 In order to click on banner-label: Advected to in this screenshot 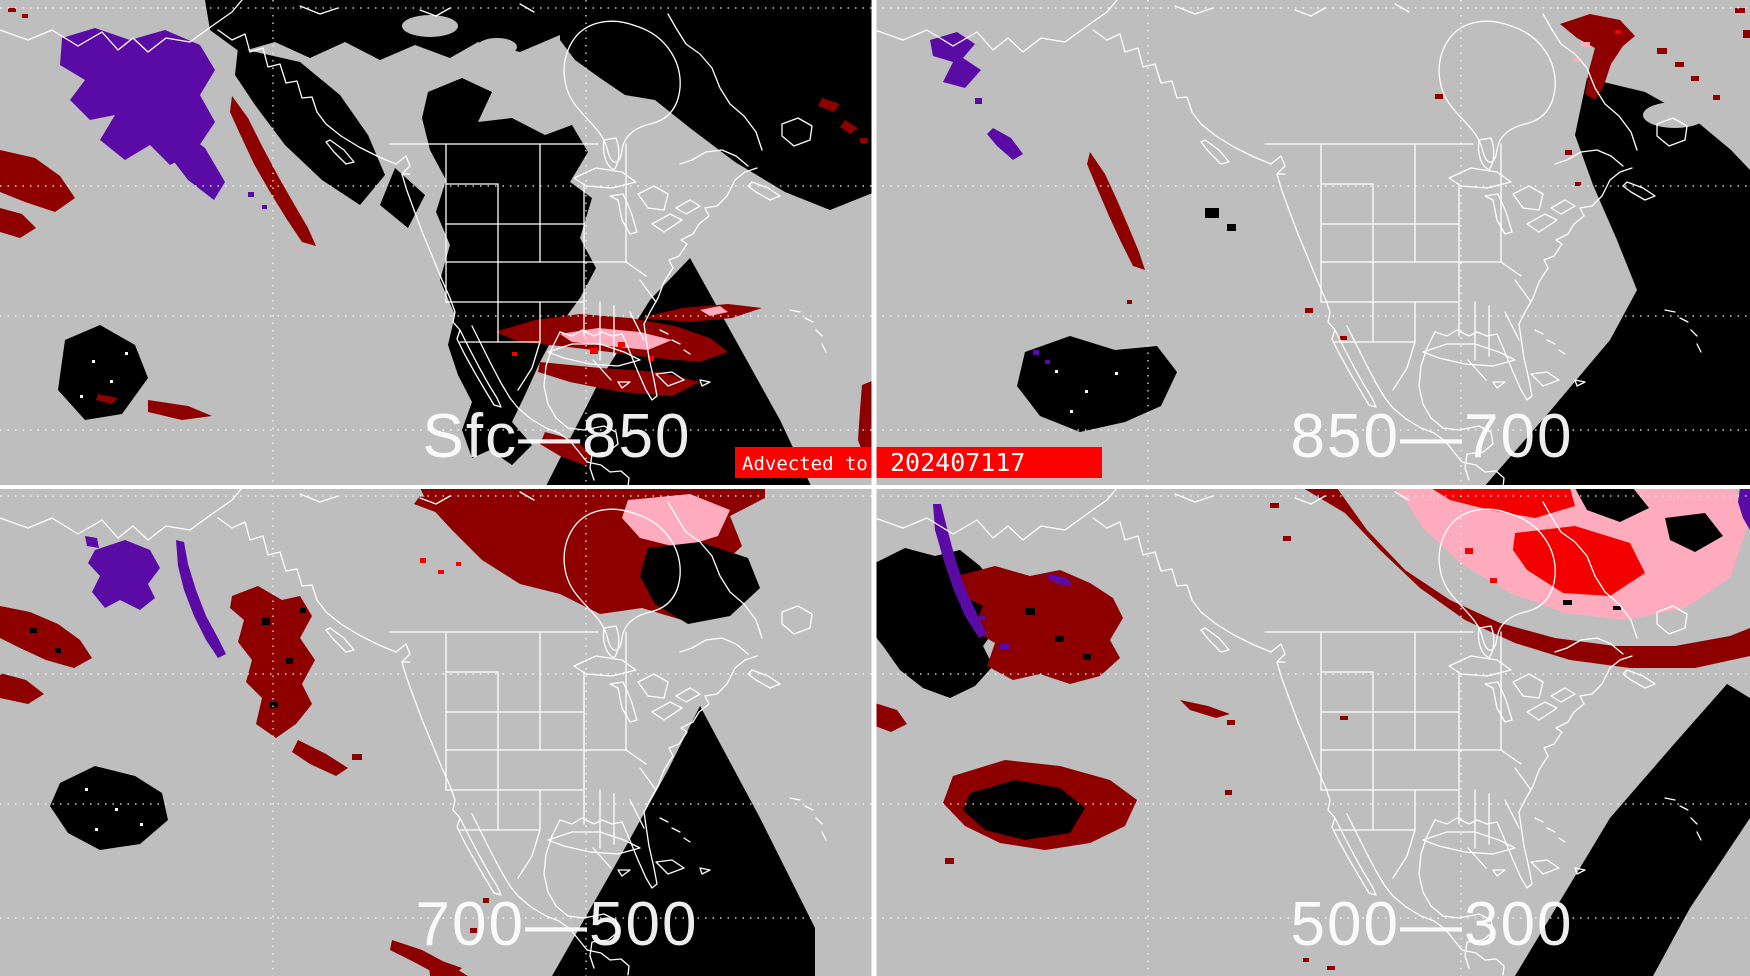, I will do `click(805, 464)`.